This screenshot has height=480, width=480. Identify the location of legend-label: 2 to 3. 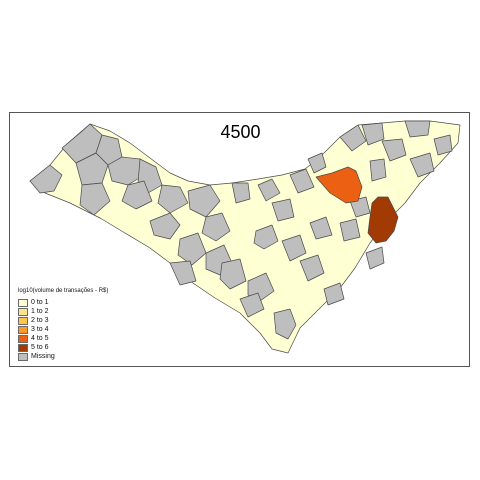
(40, 320).